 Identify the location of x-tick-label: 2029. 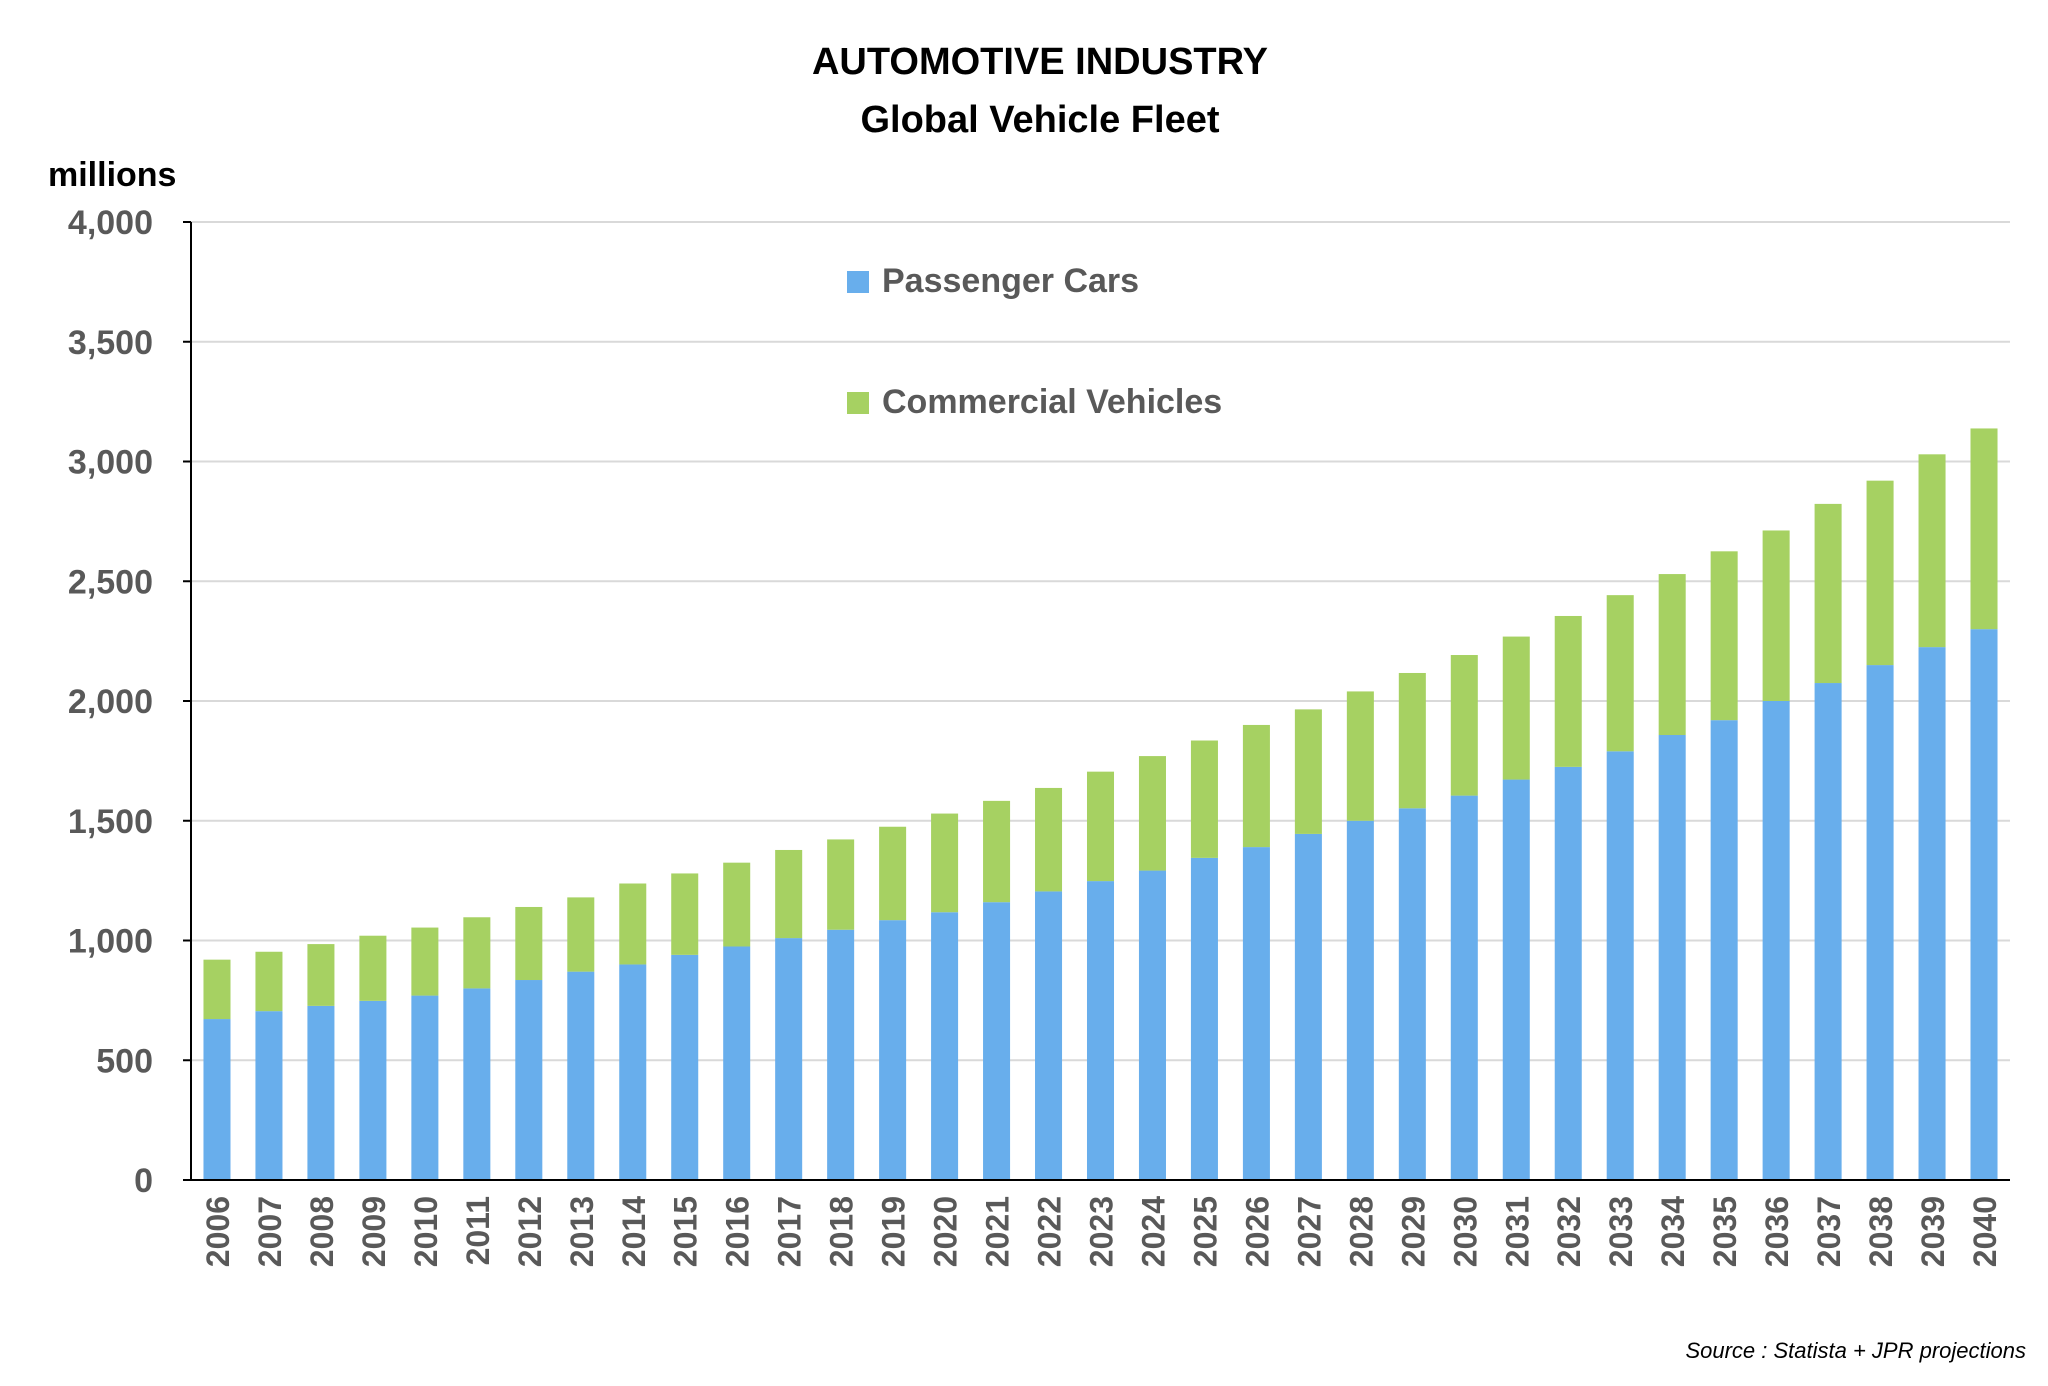
(1413, 1231).